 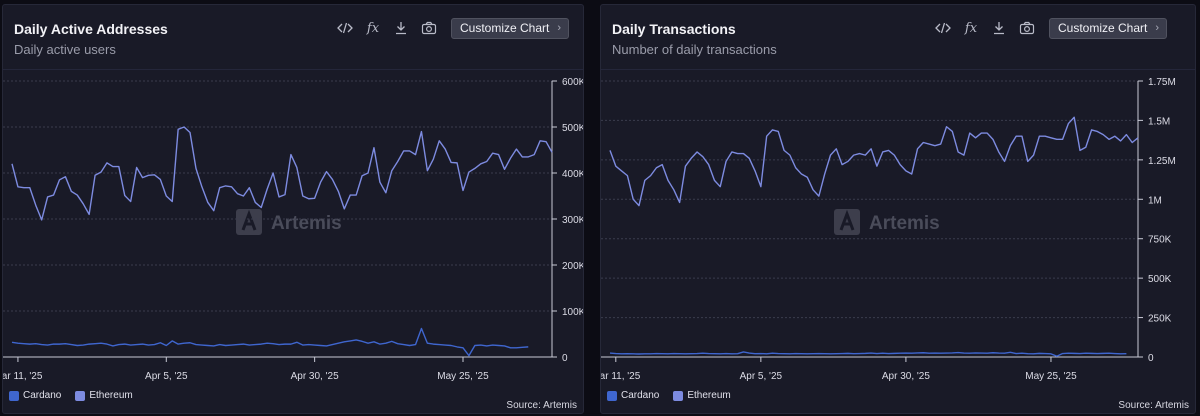 I want to click on panel-title: Daily Active Addresses, so click(x=91, y=29).